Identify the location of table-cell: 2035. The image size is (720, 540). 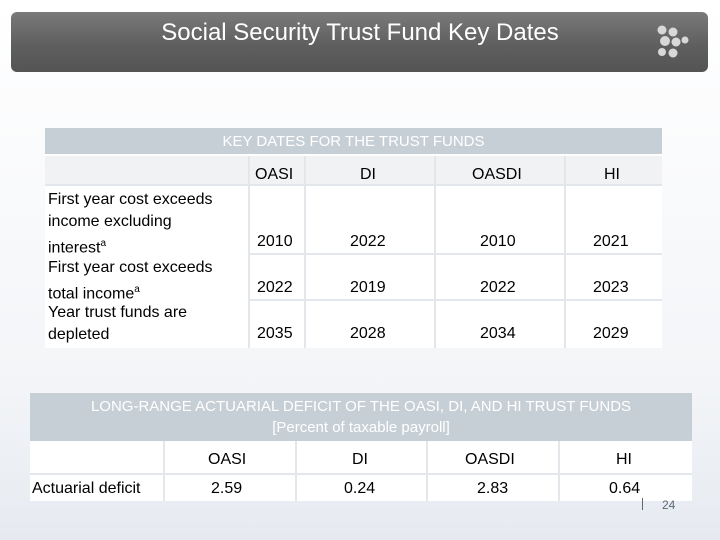
(275, 333).